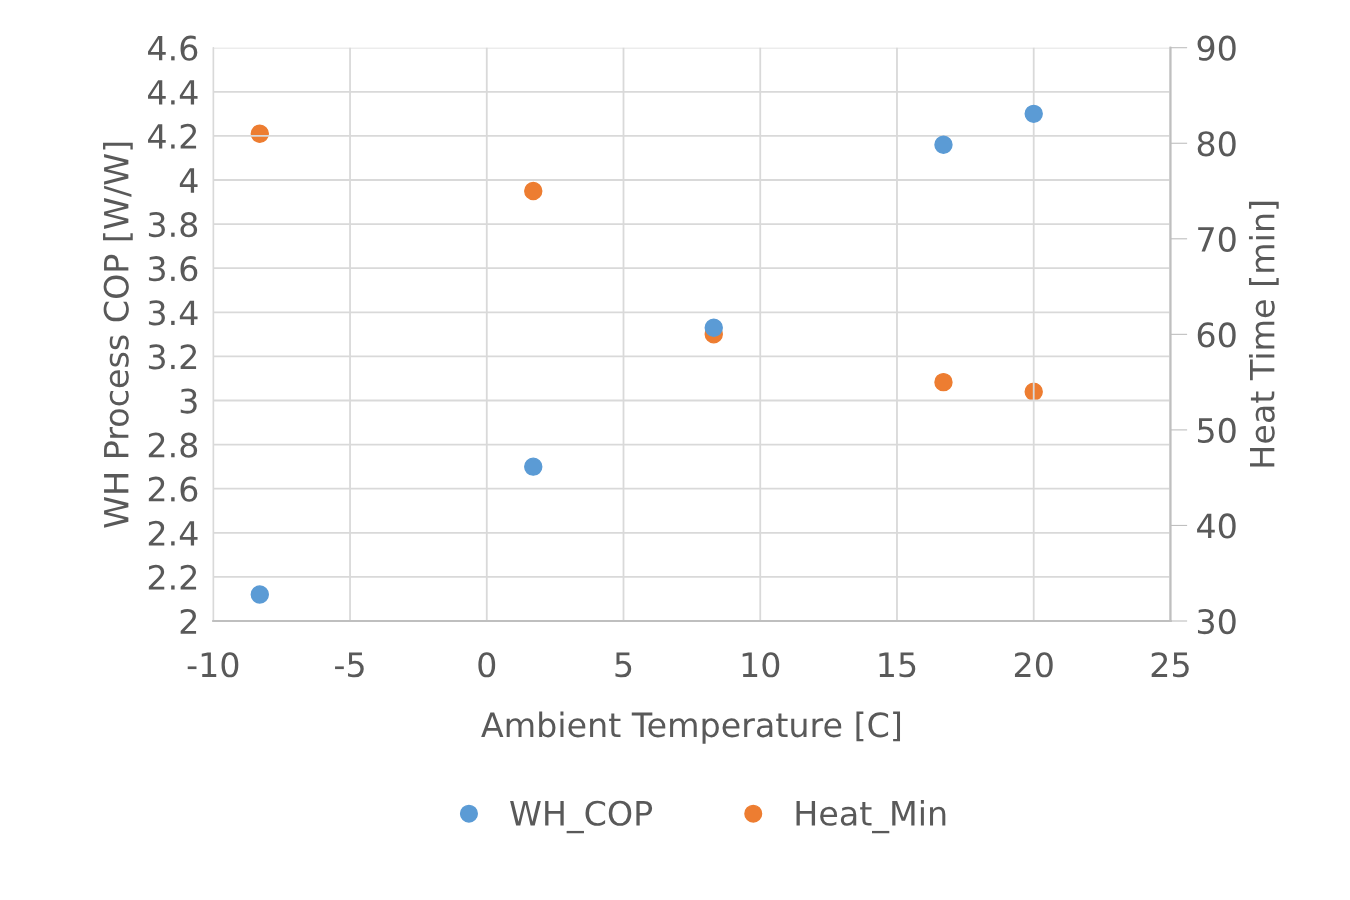 The image size is (1350, 900). What do you see at coordinates (1216, 526) in the screenshot?
I see `y2-tick-label: 40` at bounding box center [1216, 526].